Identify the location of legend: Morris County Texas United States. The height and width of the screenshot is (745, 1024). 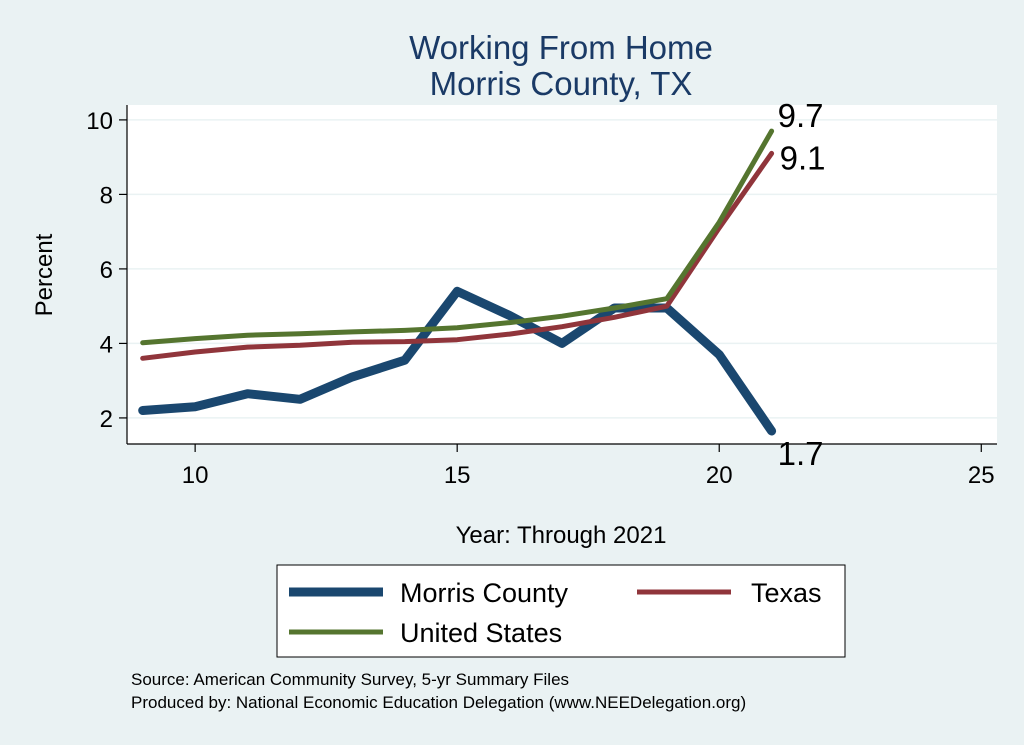
(555, 613).